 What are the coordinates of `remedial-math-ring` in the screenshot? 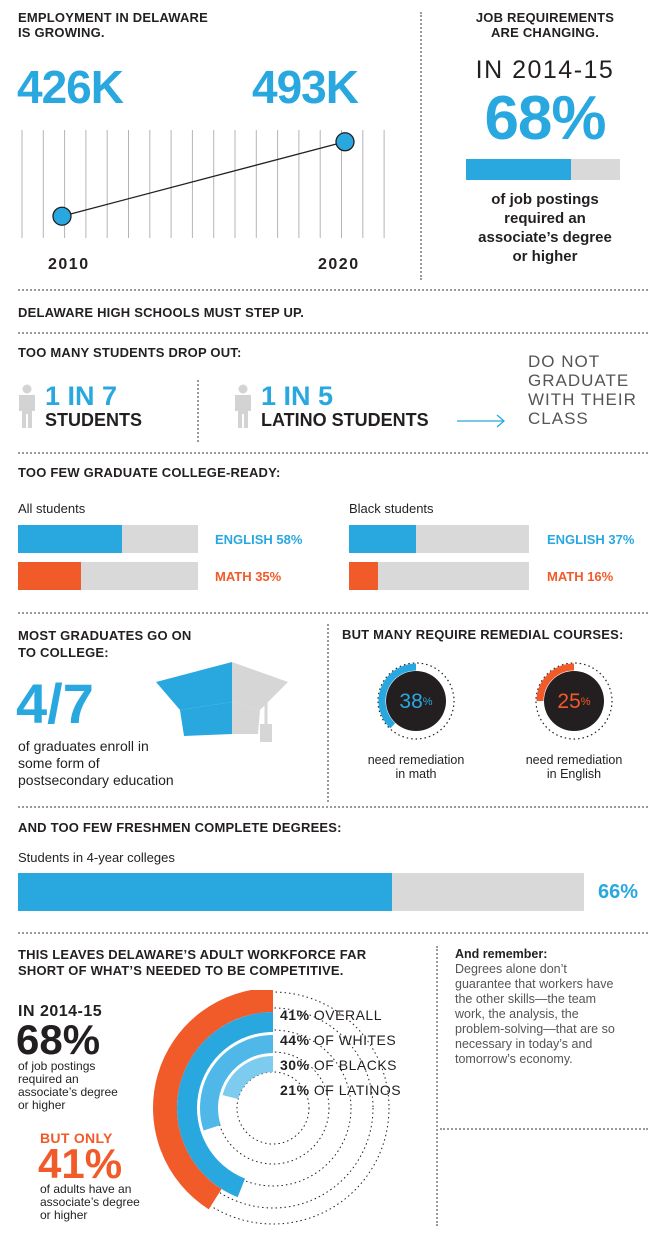 It's located at (416, 701).